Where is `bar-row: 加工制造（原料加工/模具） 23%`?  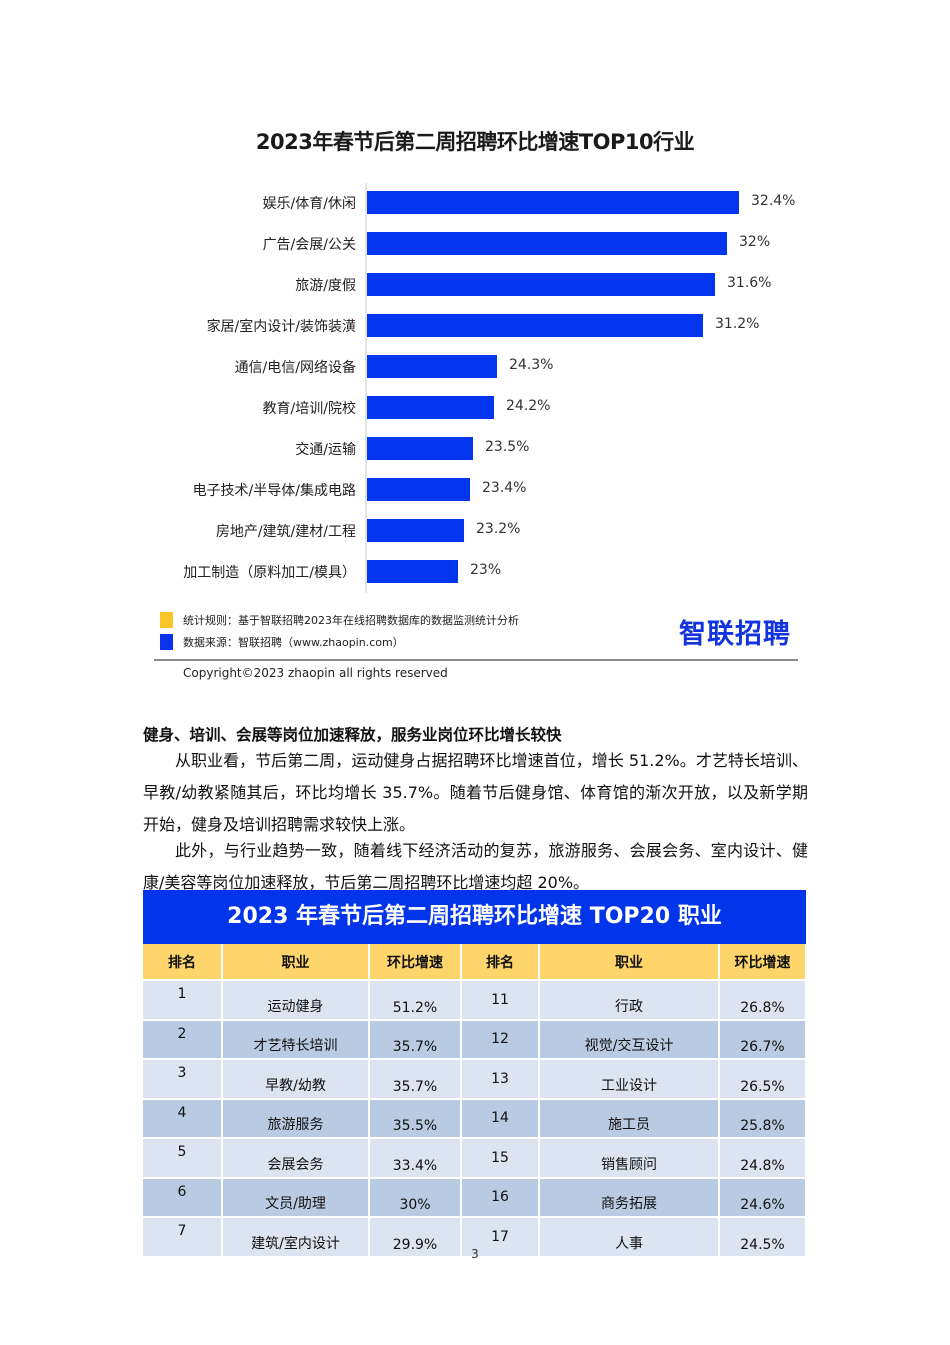
bar-row: 加工制造（原料加工/模具） 23% is located at coordinates (475, 571).